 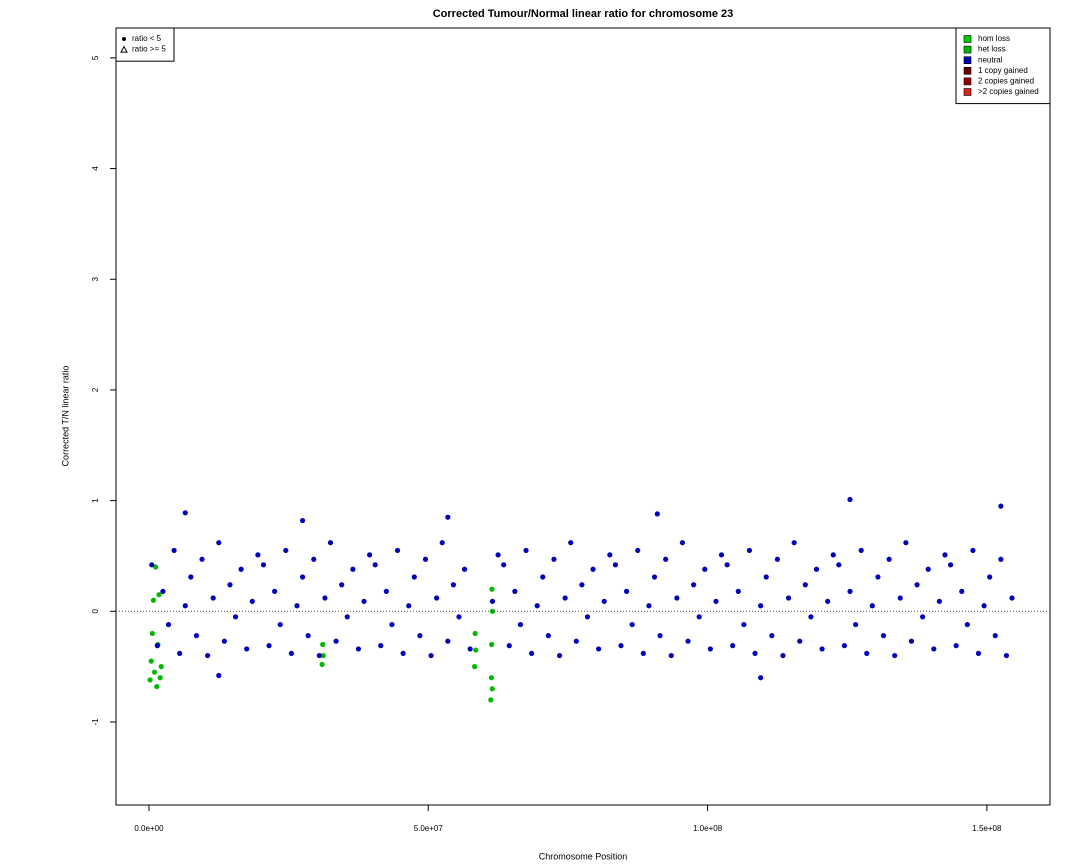 What do you see at coordinates (990, 59) in the screenshot?
I see `legend-label: neutral` at bounding box center [990, 59].